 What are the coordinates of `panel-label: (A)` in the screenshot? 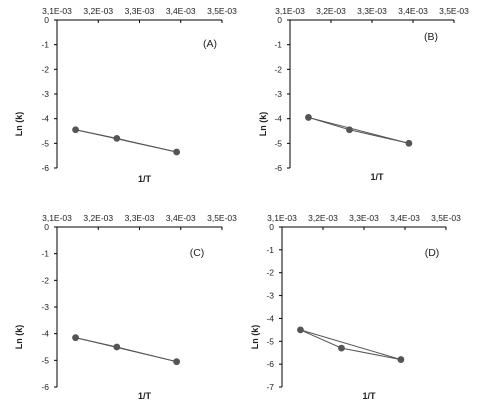 It's located at (210, 44).